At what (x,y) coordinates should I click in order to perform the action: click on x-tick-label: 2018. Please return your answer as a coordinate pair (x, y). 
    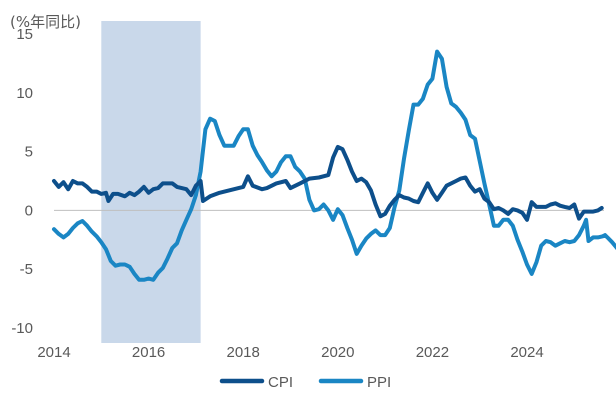
    Looking at the image, I should click on (243, 352).